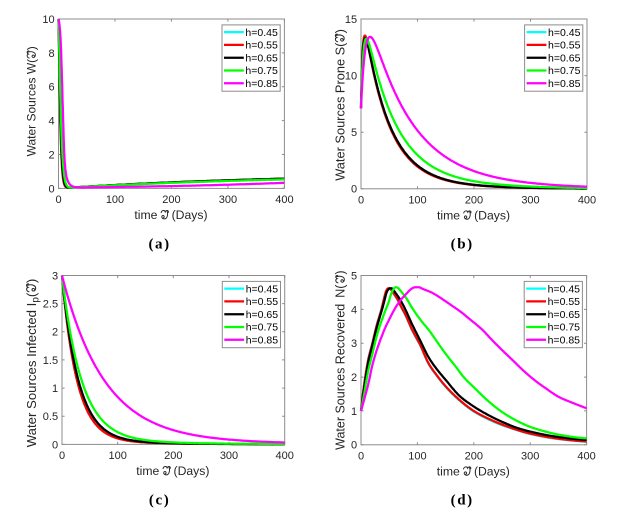  What do you see at coordinates (351, 20) in the screenshot?
I see `svg-text: 15` at bounding box center [351, 20].